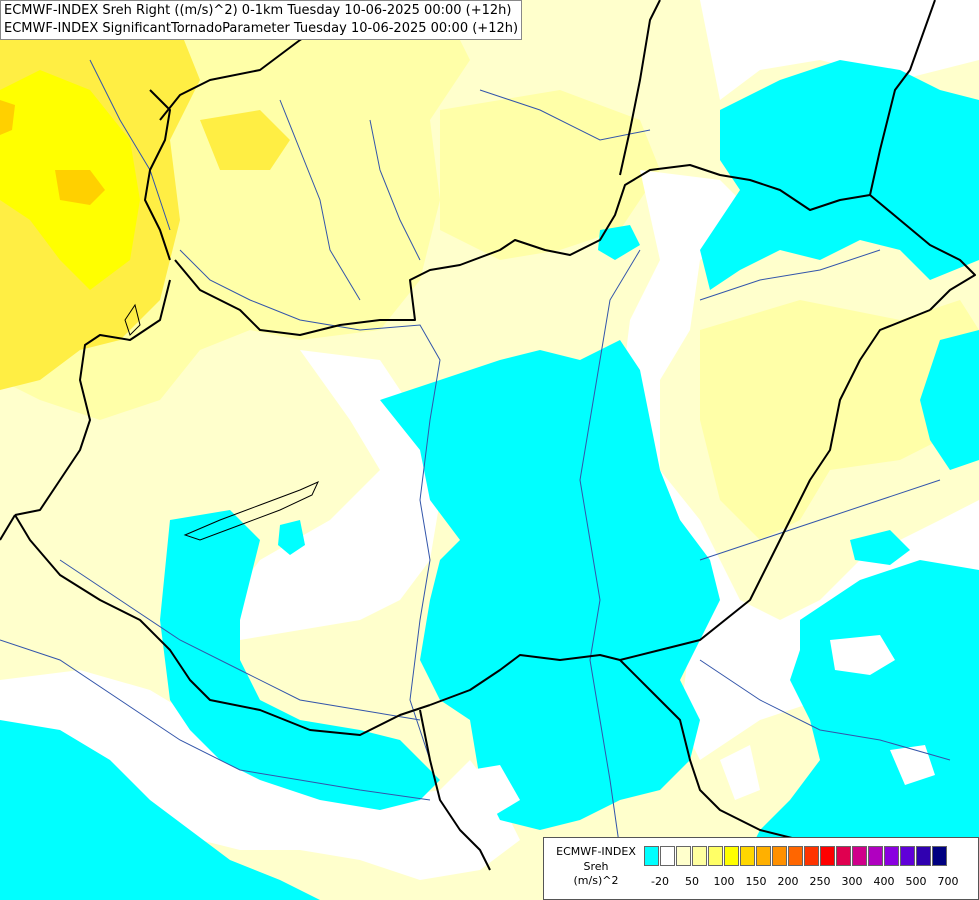 The image size is (979, 900). I want to click on field-cyan-east-strip, so click(949, 400).